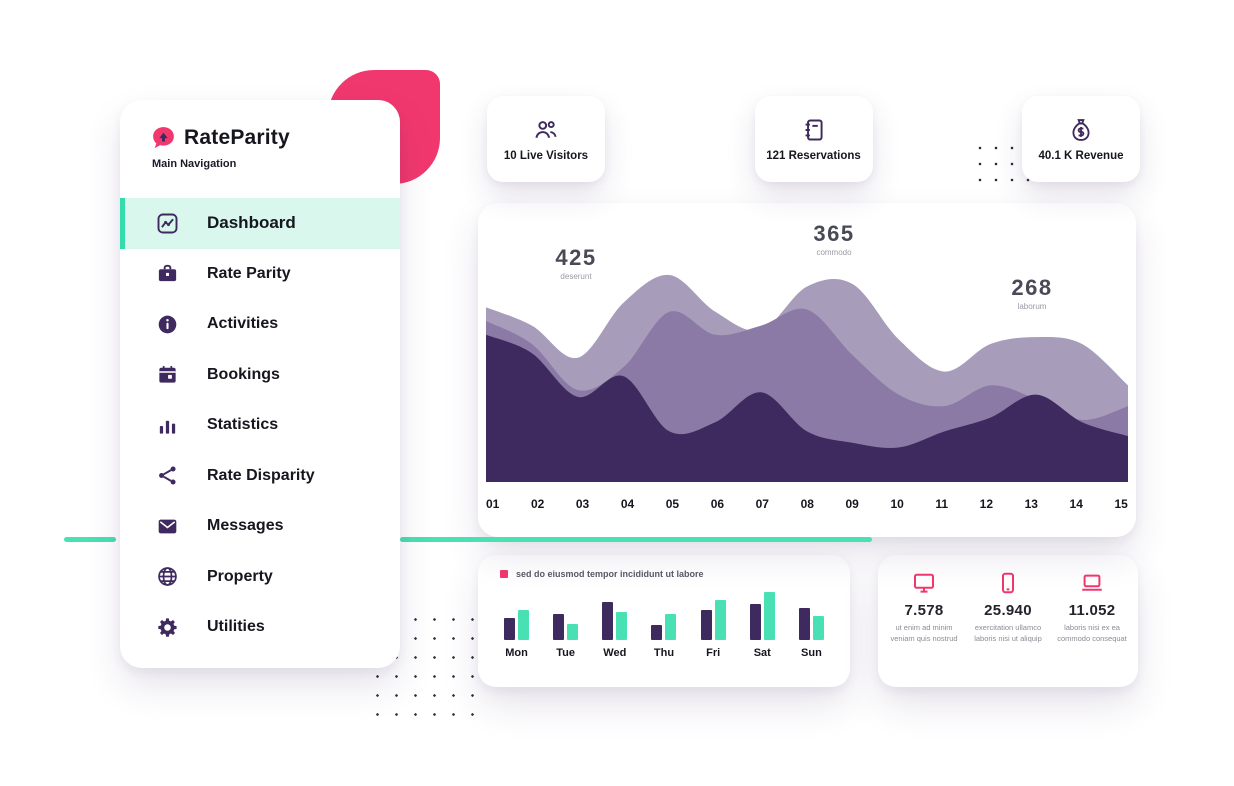 The width and height of the screenshot is (1234, 786). Describe the element at coordinates (260, 274) in the screenshot. I see `sidebar-item-rate-parity: Rate Parity` at that location.